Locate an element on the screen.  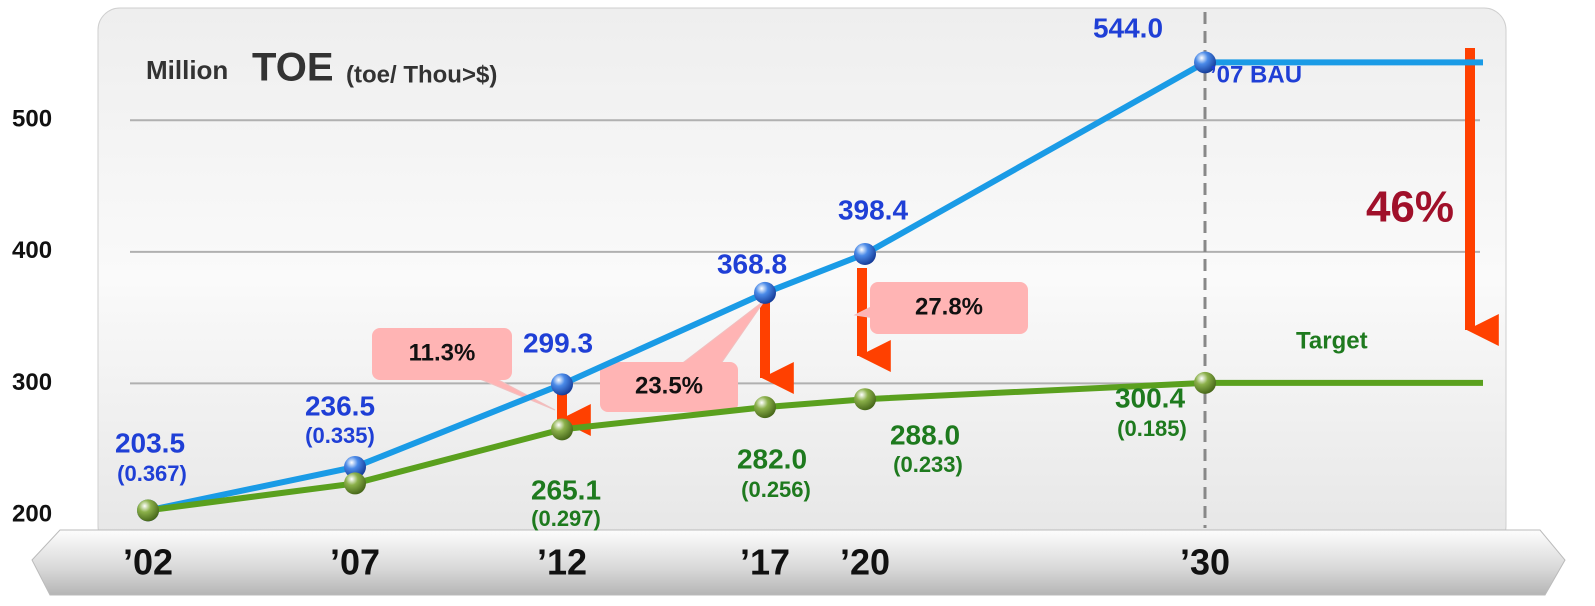
x-tick-label: ’17 is located at coordinates (765, 562).